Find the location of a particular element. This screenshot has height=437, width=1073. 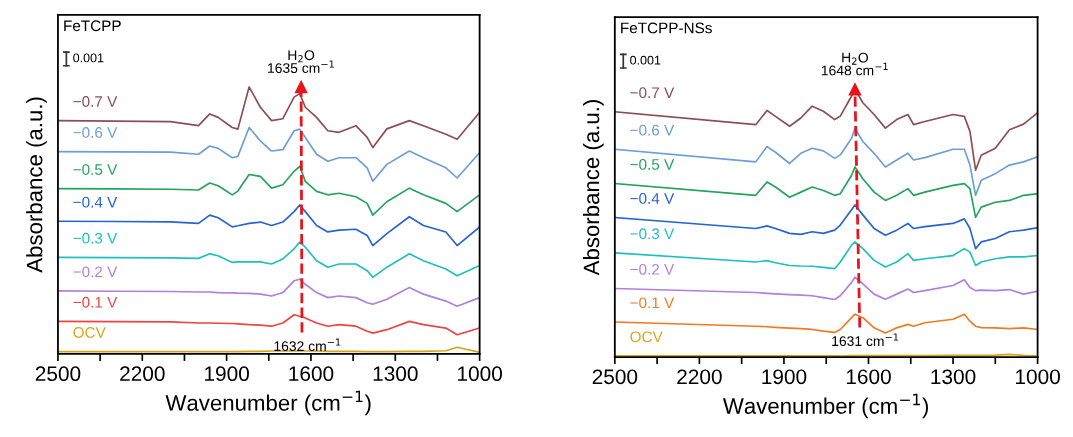

annotation: 1632 cm$^{−1}$ is located at coordinates (307, 345).